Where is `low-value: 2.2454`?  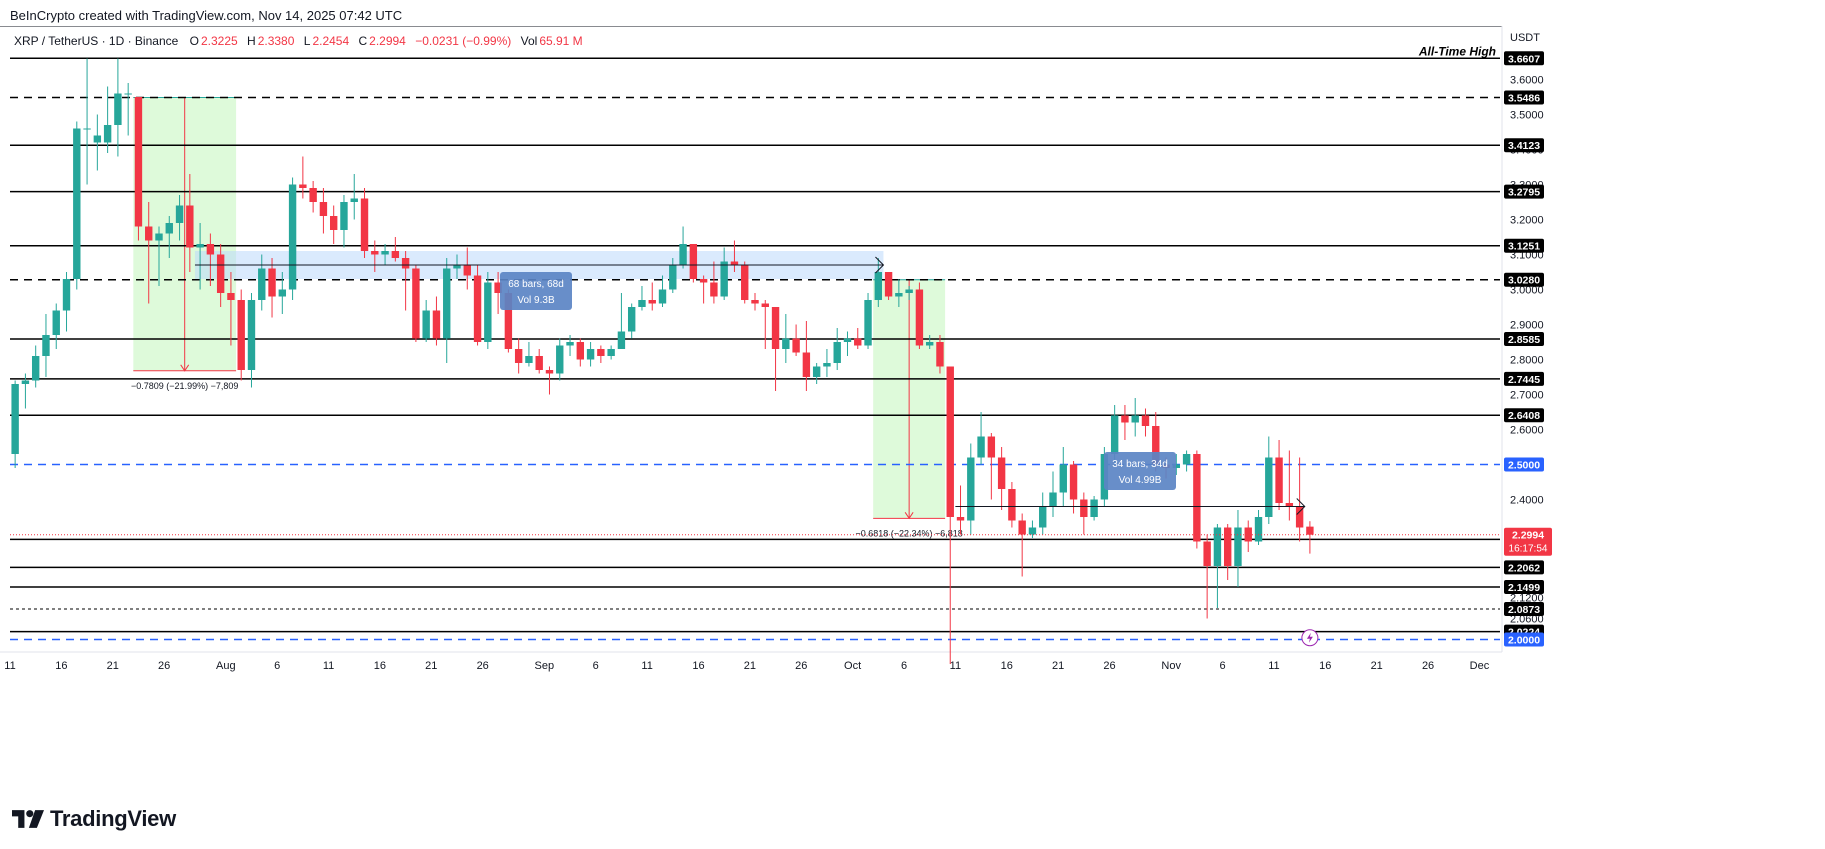
low-value: 2.2454 is located at coordinates (331, 41).